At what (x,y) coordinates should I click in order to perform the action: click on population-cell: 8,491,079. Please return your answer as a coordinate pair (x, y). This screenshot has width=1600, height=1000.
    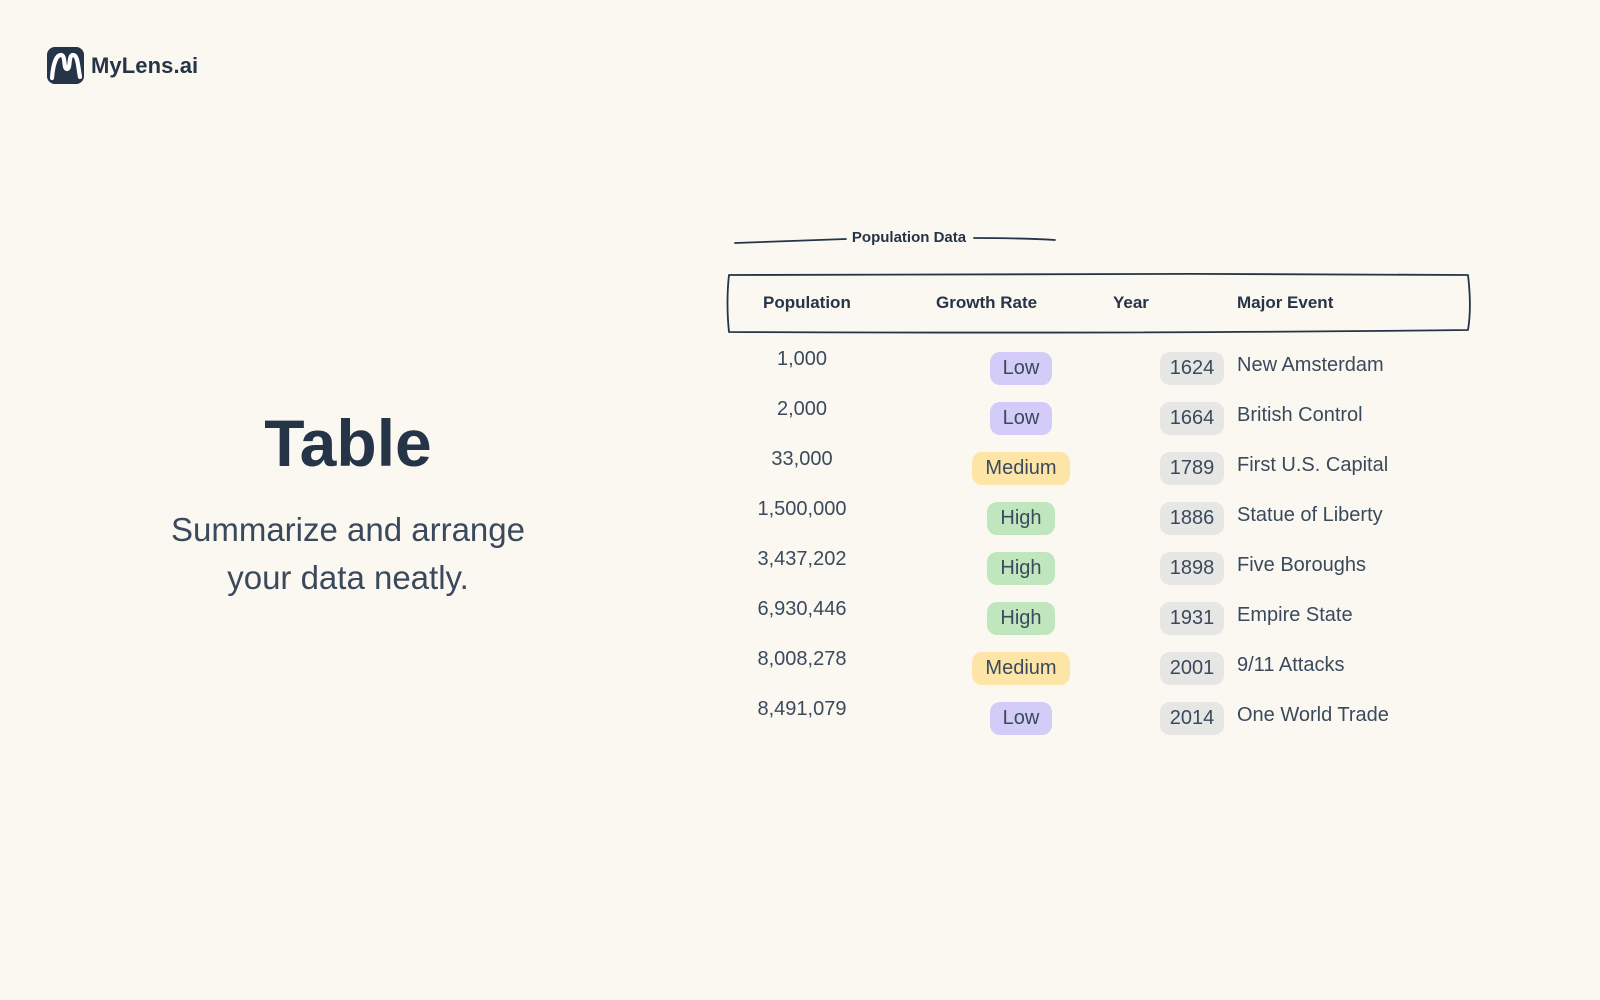
    Looking at the image, I should click on (802, 709).